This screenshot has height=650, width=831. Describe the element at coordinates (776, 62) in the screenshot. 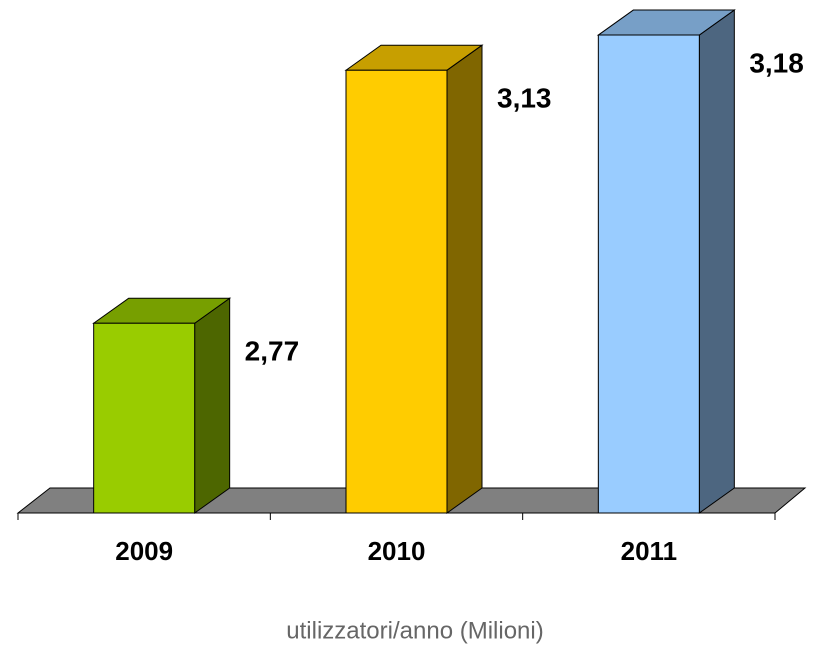

I see `value-label: 3,18` at that location.